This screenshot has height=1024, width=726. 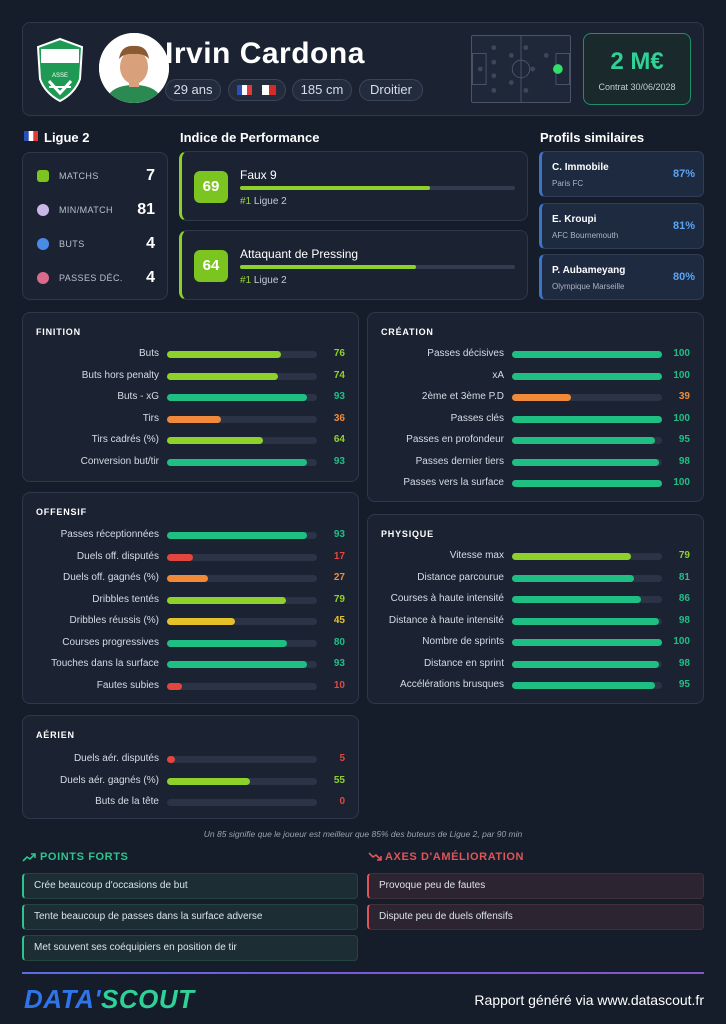 I want to click on stat-label: MIN/MATCH, so click(x=86, y=210).